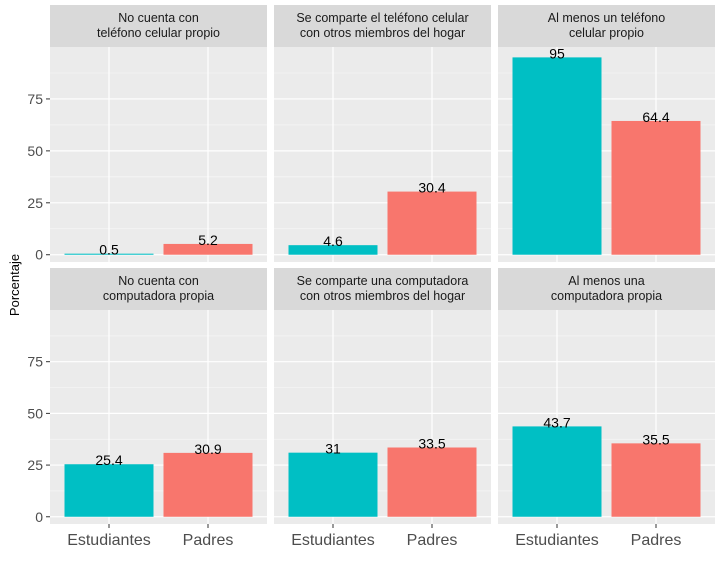  Describe the element at coordinates (556, 422) in the screenshot. I see `data-label: 43.7` at that location.